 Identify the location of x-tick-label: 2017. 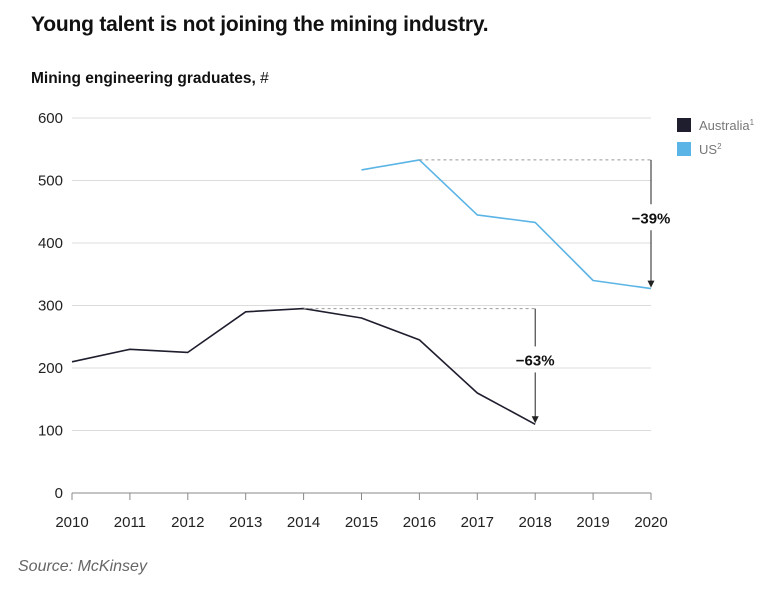
(477, 522).